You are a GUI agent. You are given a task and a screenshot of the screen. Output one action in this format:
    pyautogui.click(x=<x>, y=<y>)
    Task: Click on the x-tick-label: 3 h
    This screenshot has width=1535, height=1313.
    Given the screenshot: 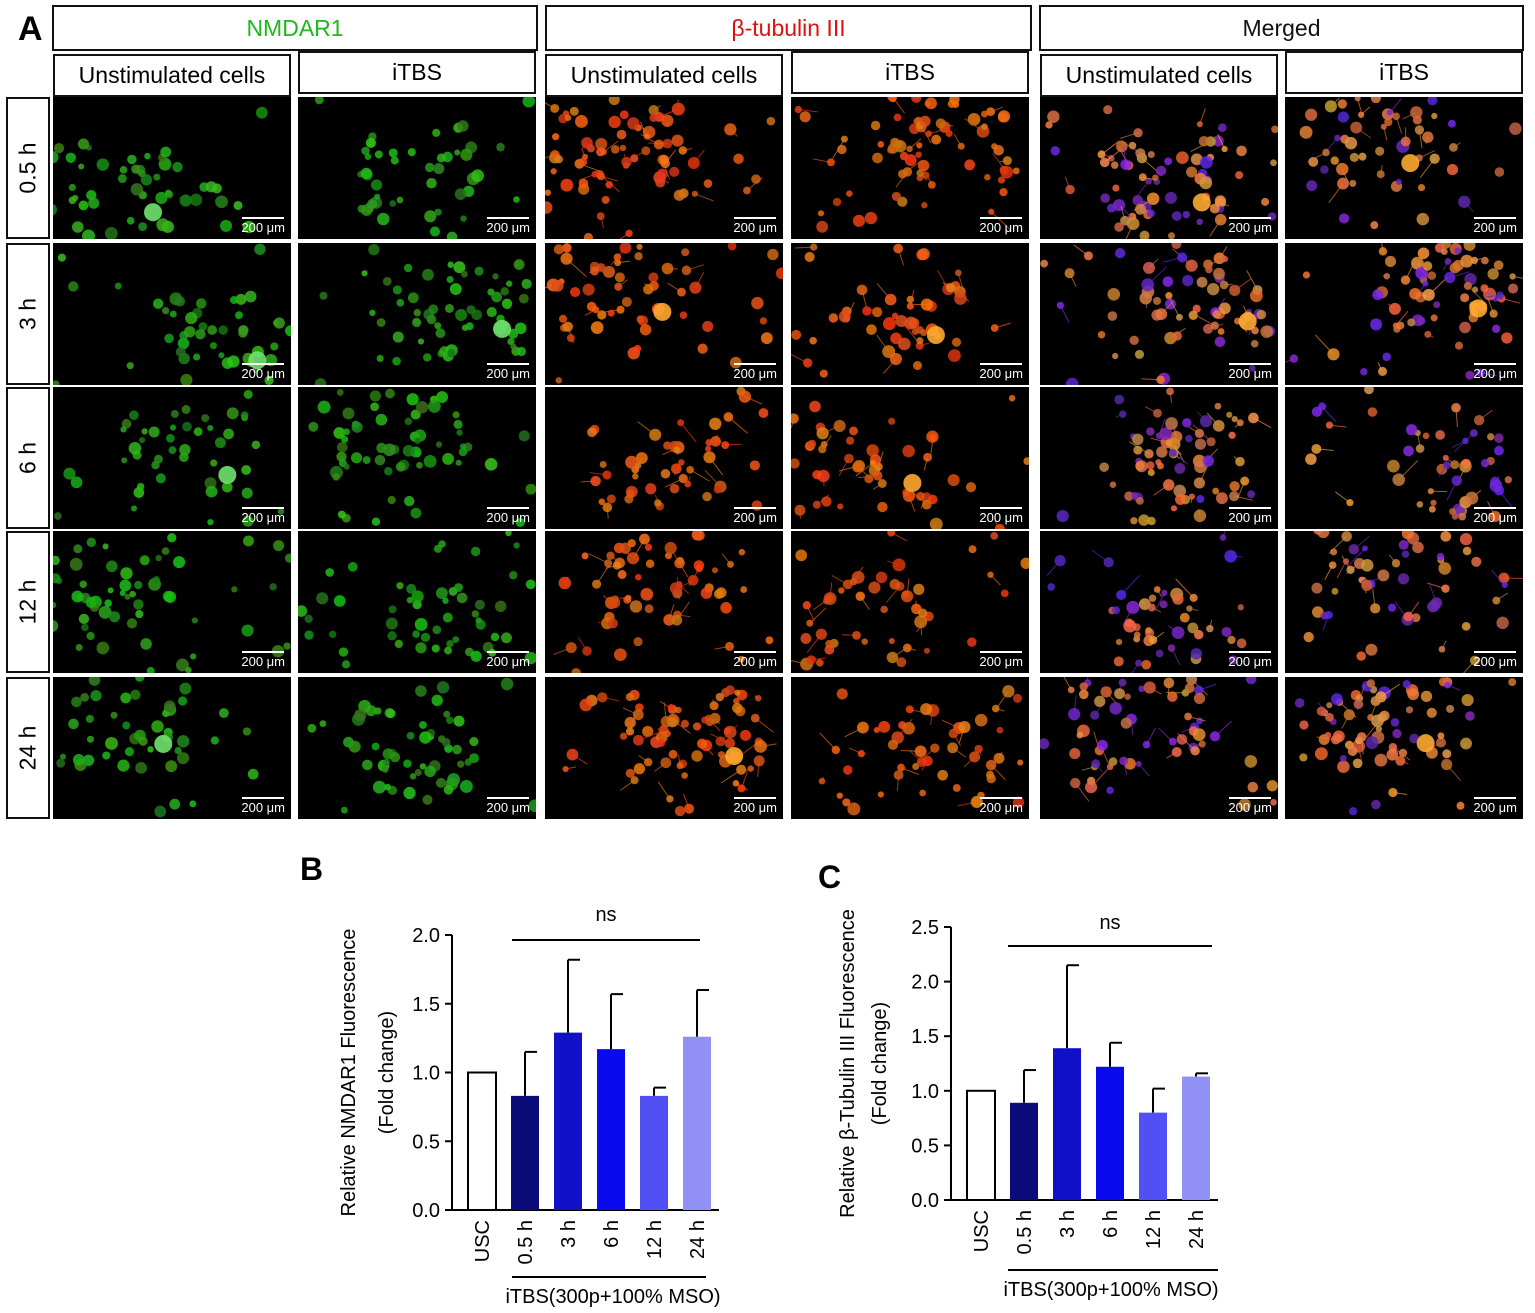 What is the action you would take?
    pyautogui.click(x=569, y=1234)
    